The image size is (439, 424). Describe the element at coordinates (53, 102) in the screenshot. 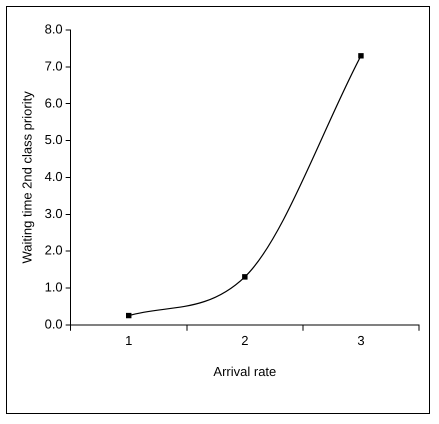

I see `y-tick-label: 6.0` at that location.